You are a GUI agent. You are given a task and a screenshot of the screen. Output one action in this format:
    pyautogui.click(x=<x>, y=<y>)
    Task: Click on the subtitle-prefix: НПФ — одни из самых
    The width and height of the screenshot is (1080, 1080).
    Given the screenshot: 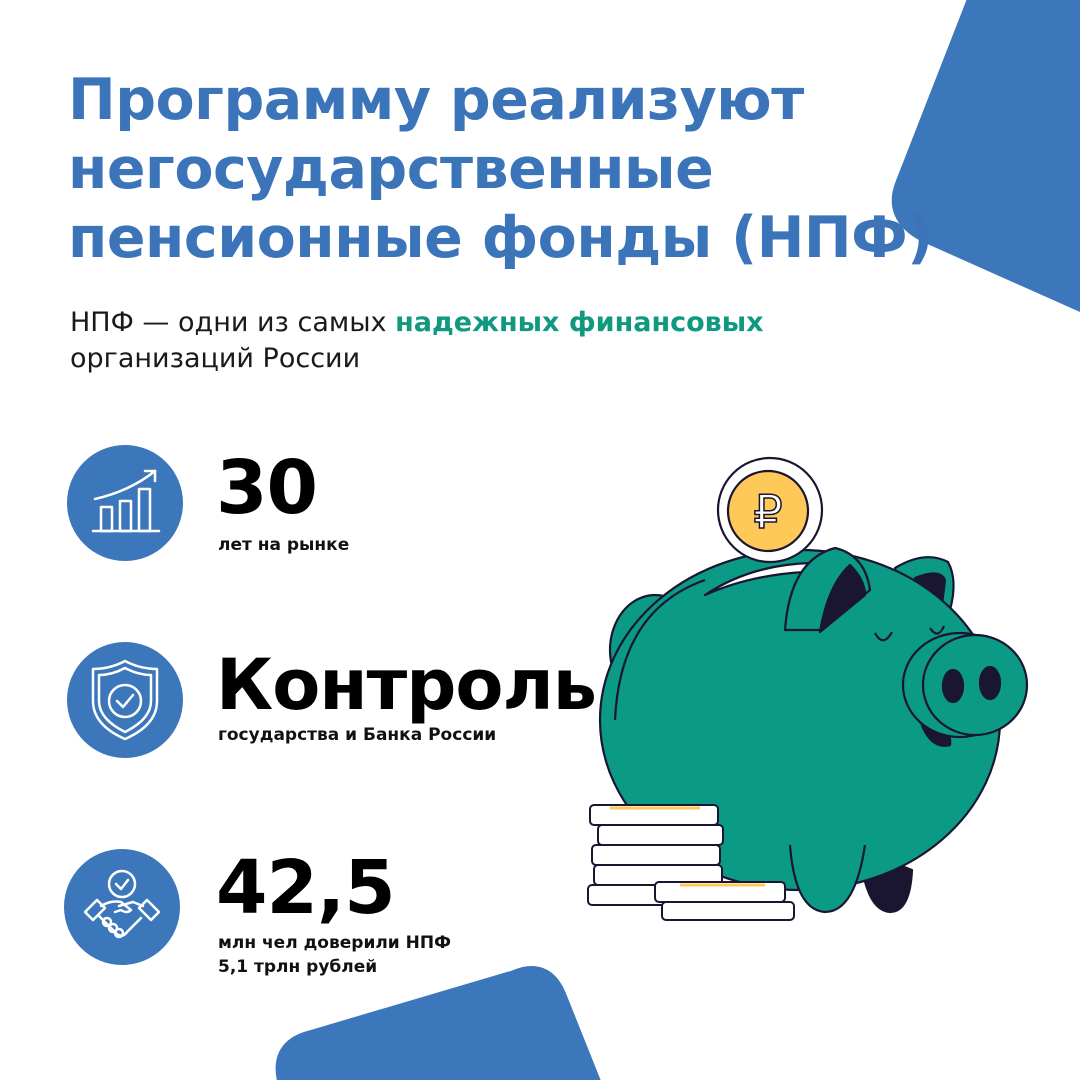 What is the action you would take?
    pyautogui.click(x=233, y=322)
    